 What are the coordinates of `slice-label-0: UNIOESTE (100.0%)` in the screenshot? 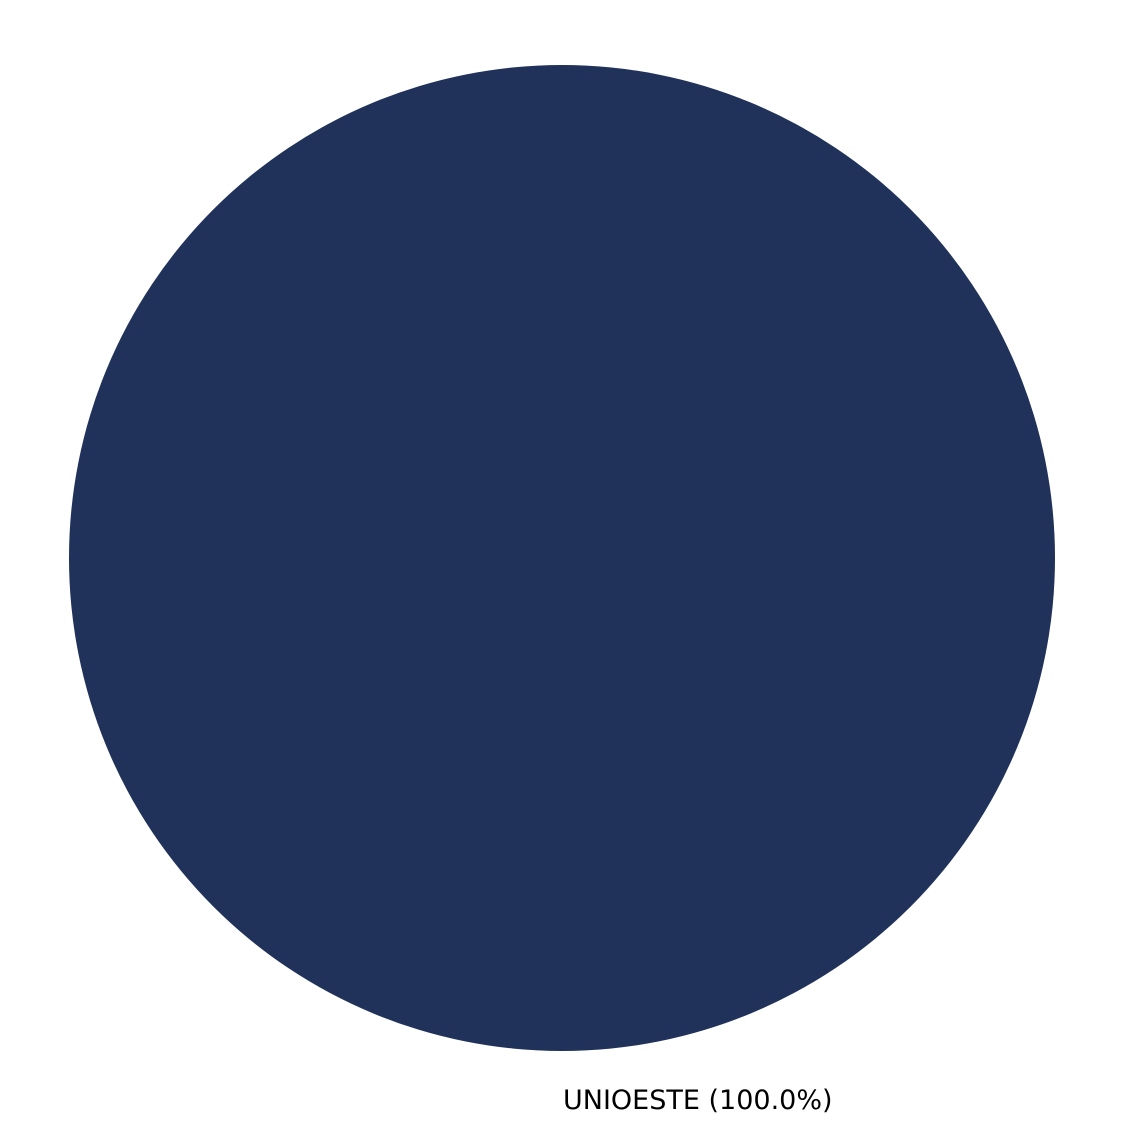 It's located at (698, 1100).